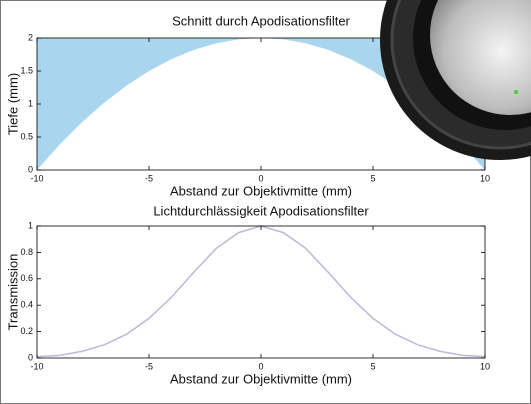 The width and height of the screenshot is (531, 404). Describe the element at coordinates (455, 80) in the screenshot. I see `lens-photo` at that location.